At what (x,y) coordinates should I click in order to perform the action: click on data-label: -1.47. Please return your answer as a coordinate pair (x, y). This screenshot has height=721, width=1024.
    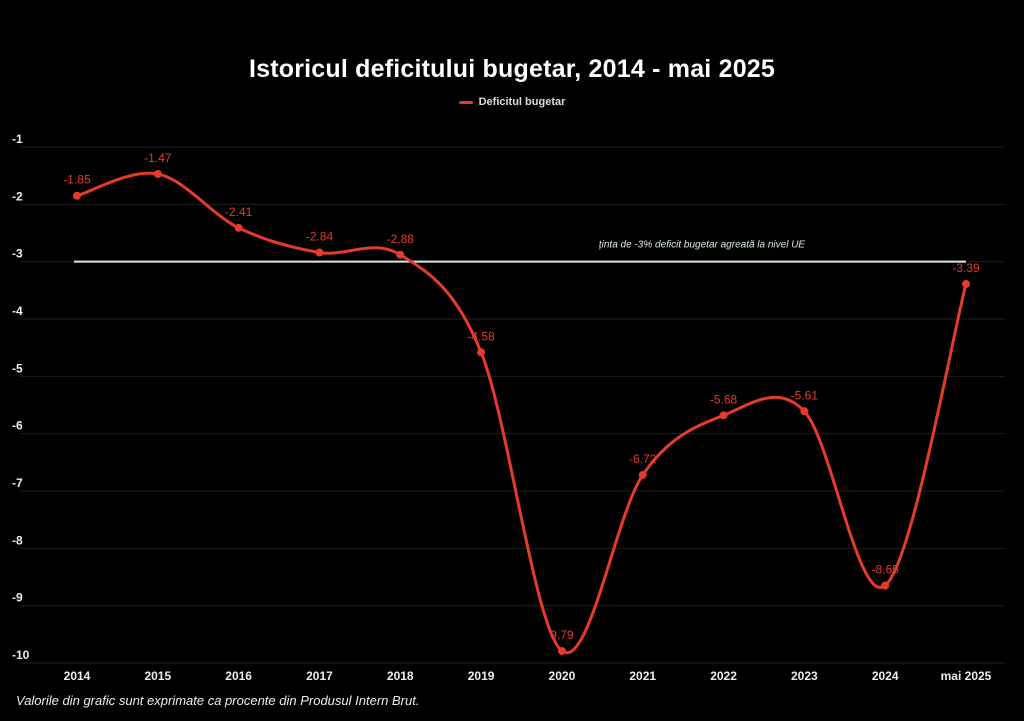
    Looking at the image, I should click on (158, 158).